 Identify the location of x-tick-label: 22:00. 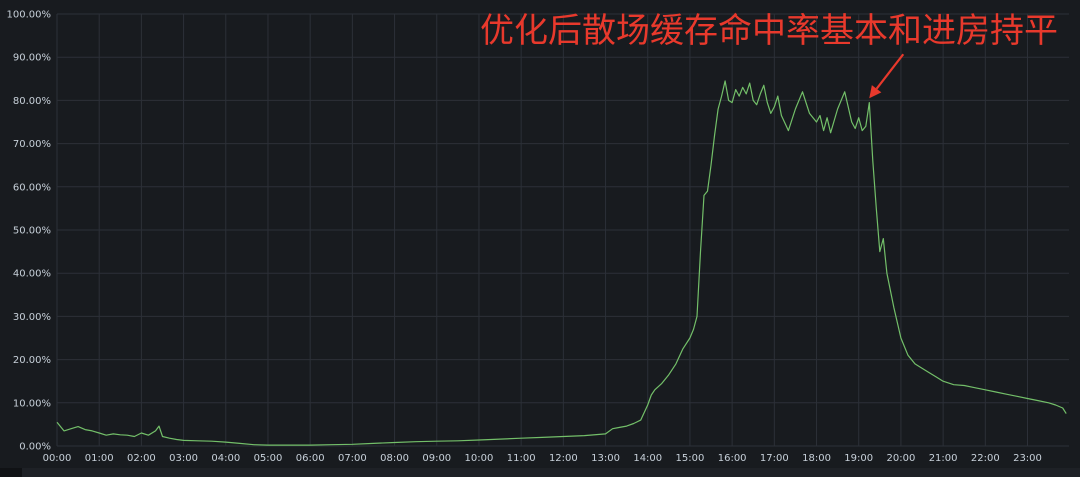
(985, 458).